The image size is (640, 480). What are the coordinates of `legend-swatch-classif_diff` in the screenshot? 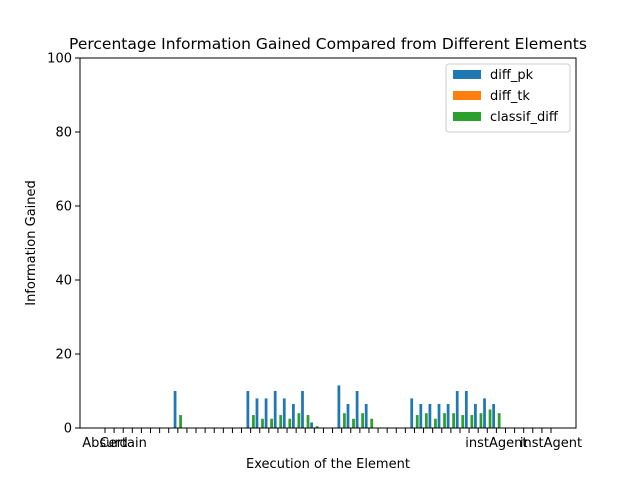 It's located at (467, 116).